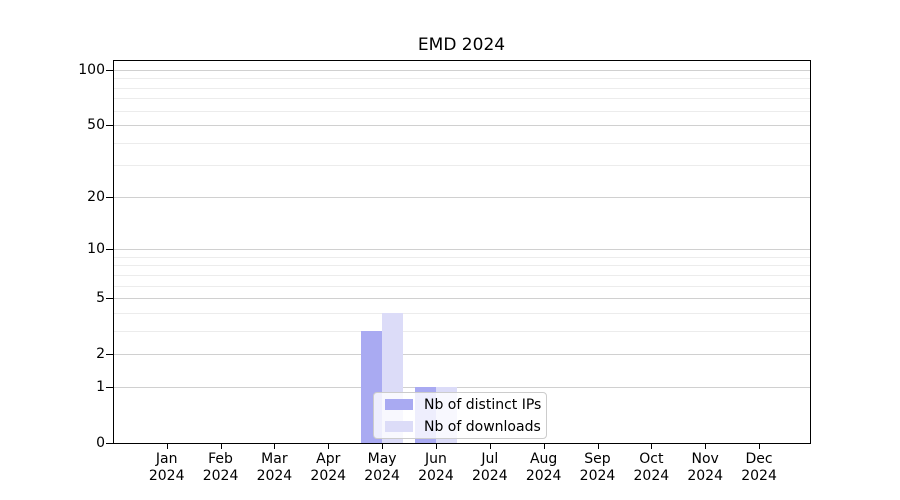 The image size is (900, 500). What do you see at coordinates (705, 459) in the screenshot?
I see `x-tick-month: Nov` at bounding box center [705, 459].